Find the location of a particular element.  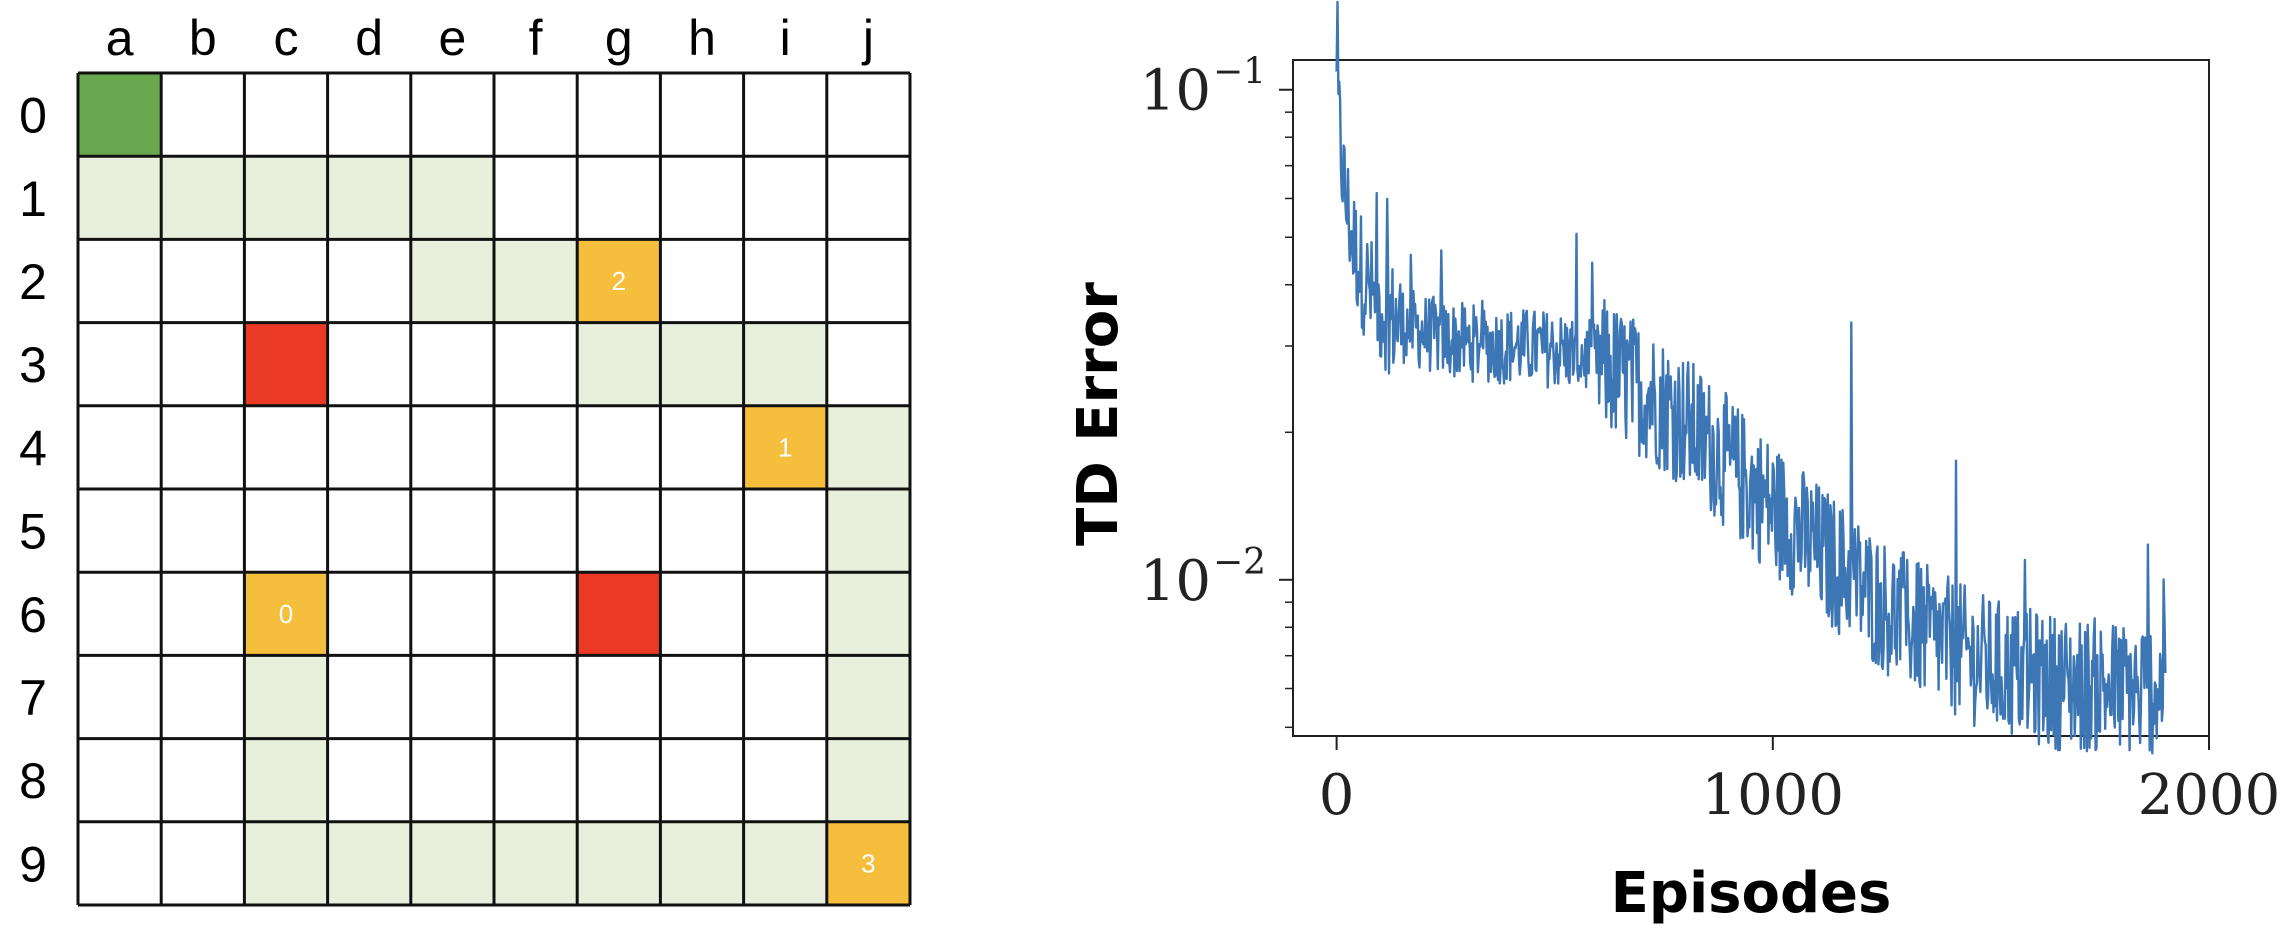

x-axis-title: Episodes is located at coordinates (1751, 893).